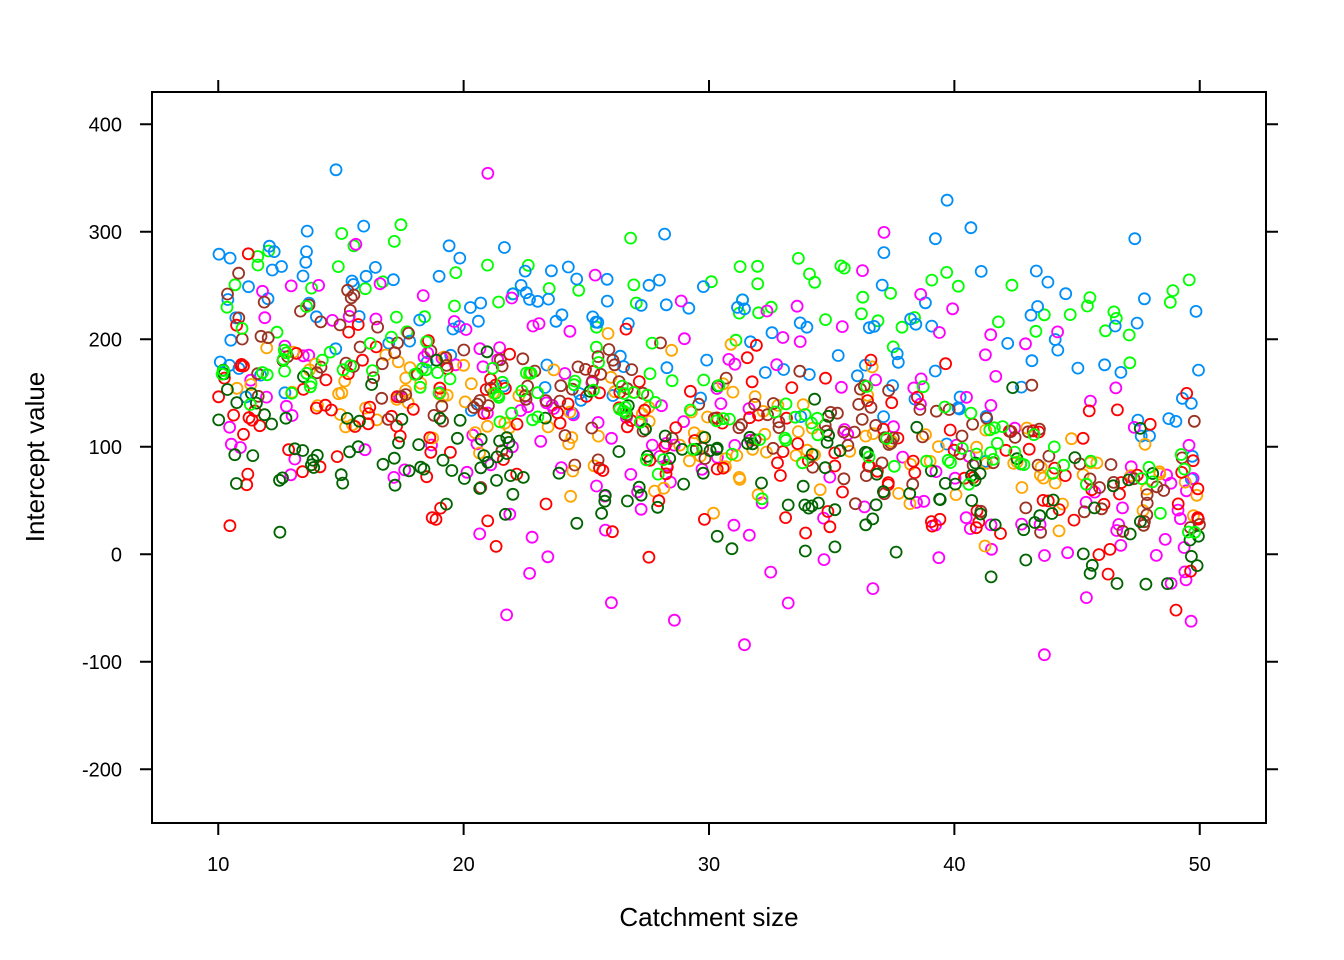 The width and height of the screenshot is (1344, 960). I want to click on x-tick-label: 20, so click(464, 865).